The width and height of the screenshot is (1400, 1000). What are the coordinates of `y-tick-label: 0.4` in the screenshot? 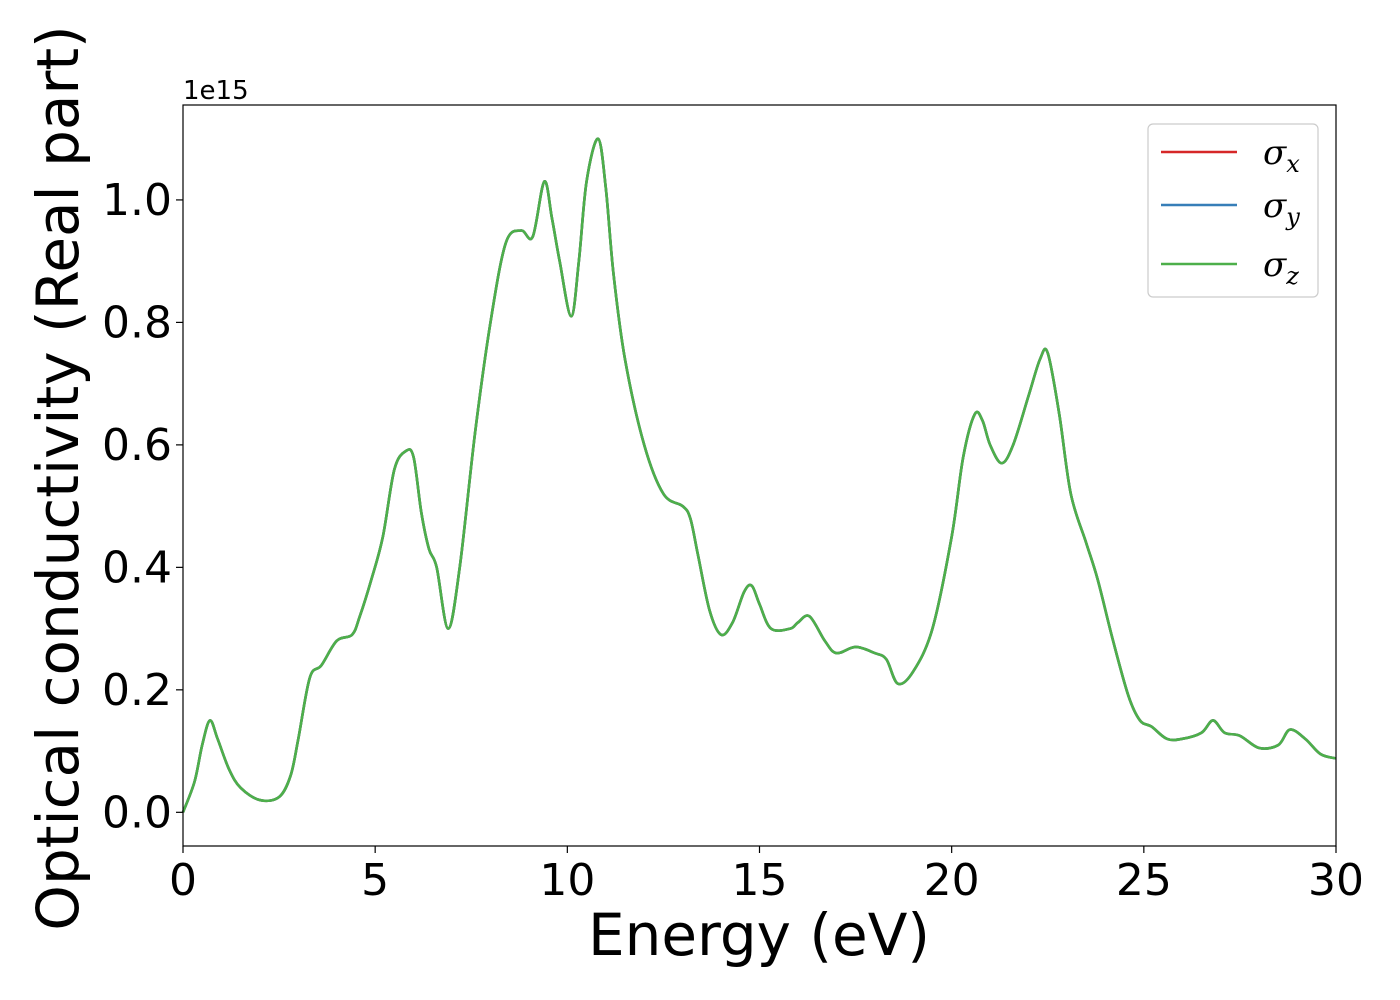 It's located at (137, 567).